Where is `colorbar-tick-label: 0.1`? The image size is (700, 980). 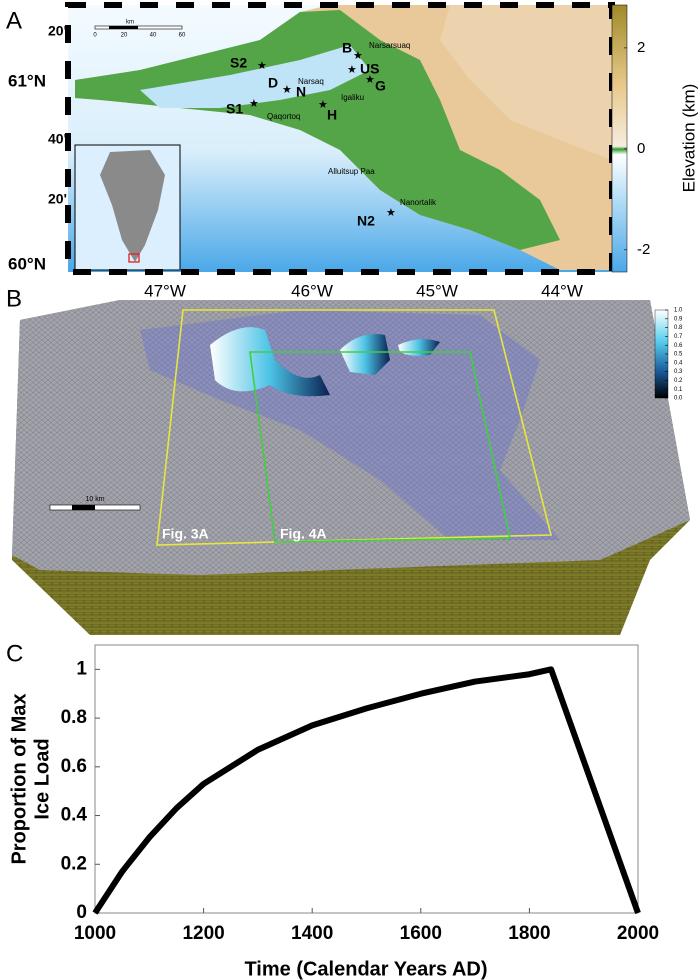
colorbar-tick-label: 0.1 is located at coordinates (678, 390).